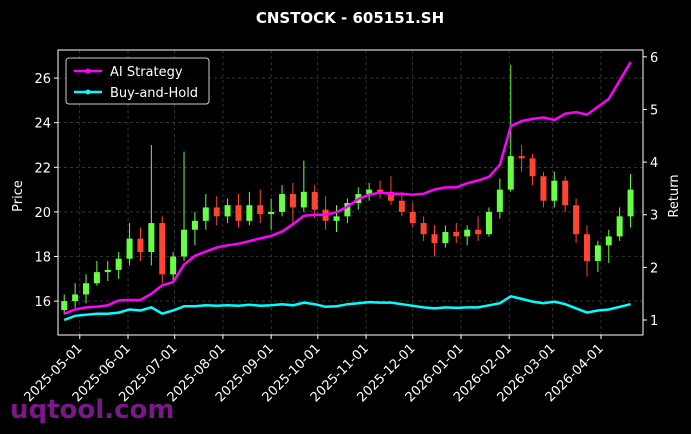  Describe the element at coordinates (42, 168) in the screenshot. I see `y-tick-label: 22` at that location.